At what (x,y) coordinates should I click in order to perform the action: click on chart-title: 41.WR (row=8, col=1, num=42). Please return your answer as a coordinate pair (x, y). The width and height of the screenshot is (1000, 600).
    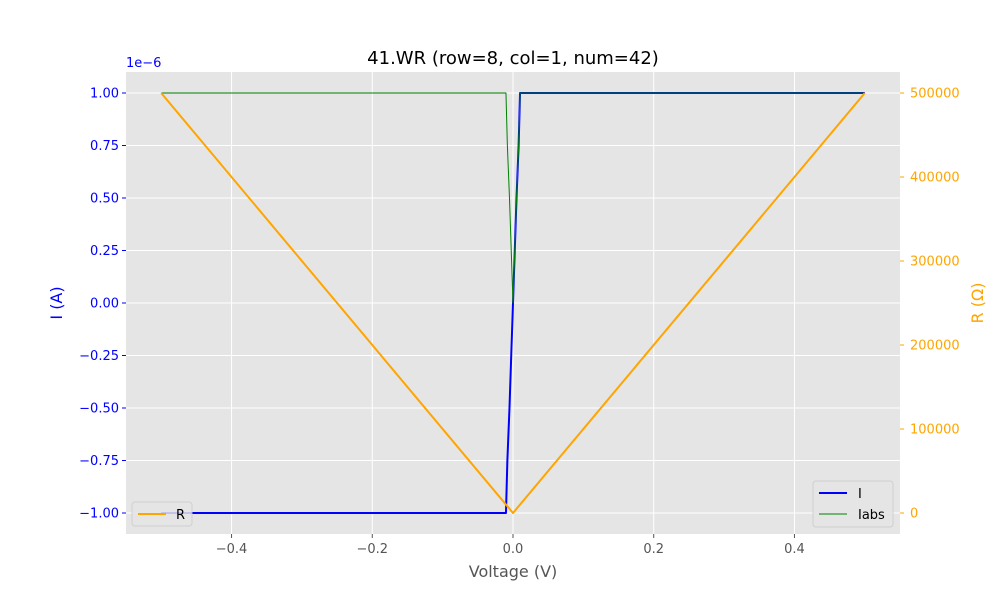
    Looking at the image, I should click on (513, 58).